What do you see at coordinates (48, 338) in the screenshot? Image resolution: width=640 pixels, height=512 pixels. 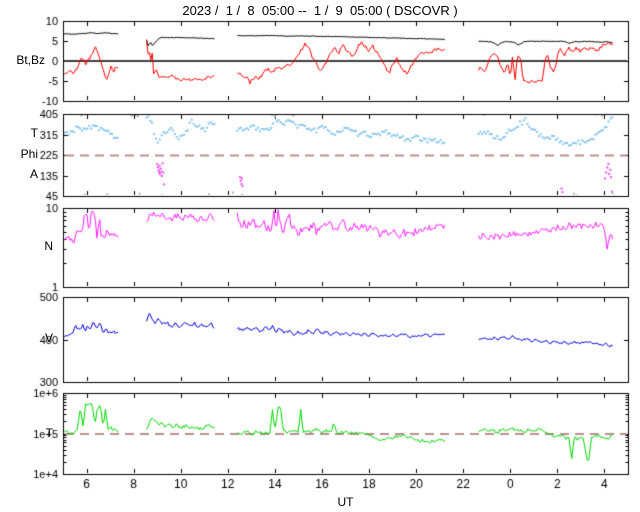 I see `axis-label-v: V` at bounding box center [48, 338].